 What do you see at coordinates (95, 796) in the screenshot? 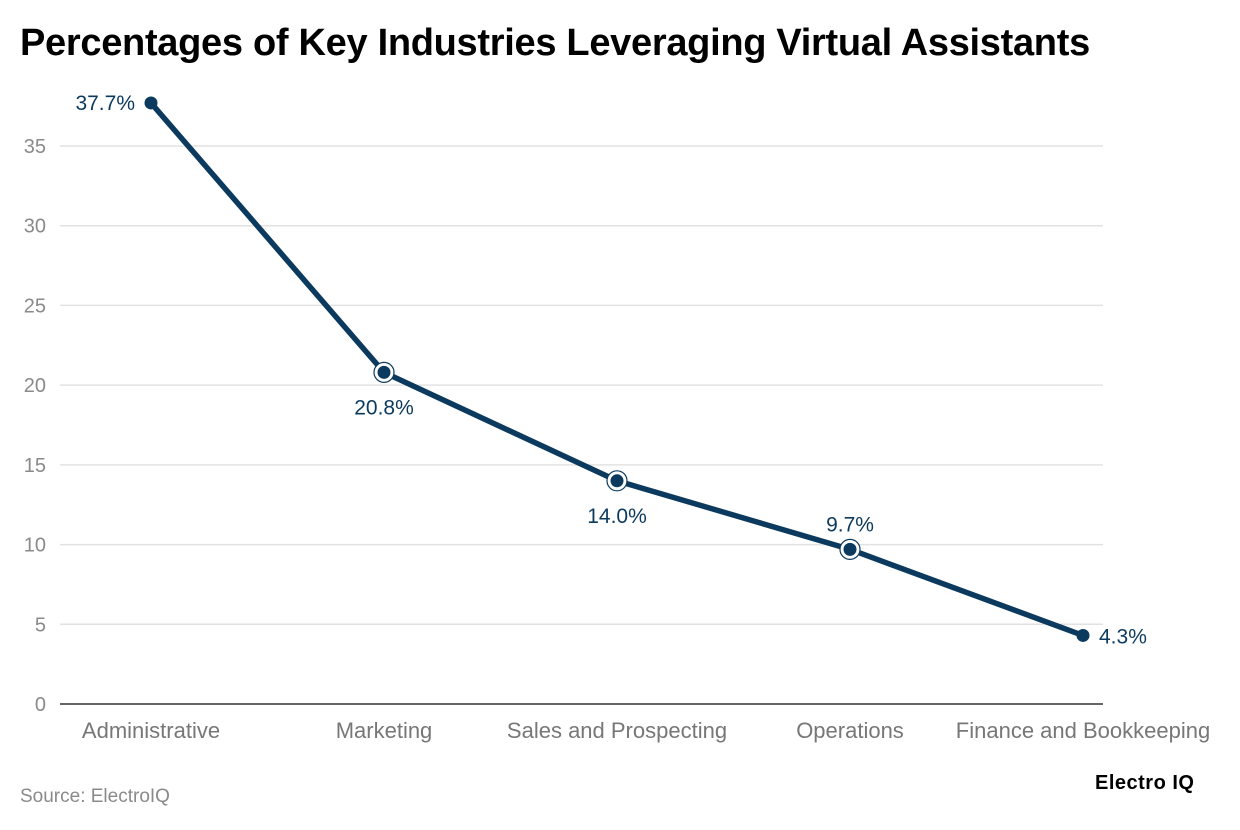
I see `source-note: Source: ElectroIQ` at bounding box center [95, 796].